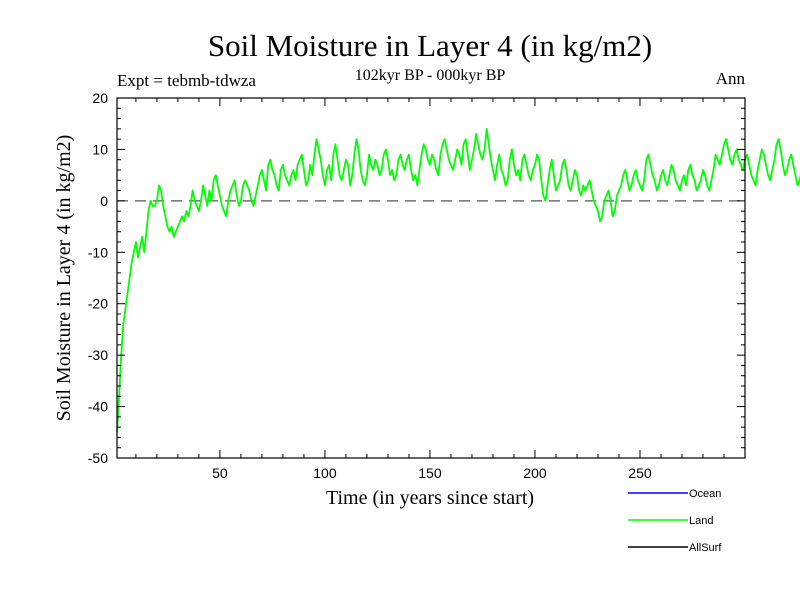 The width and height of the screenshot is (800, 600). Describe the element at coordinates (98, 304) in the screenshot. I see `y-tick-label: -20` at that location.